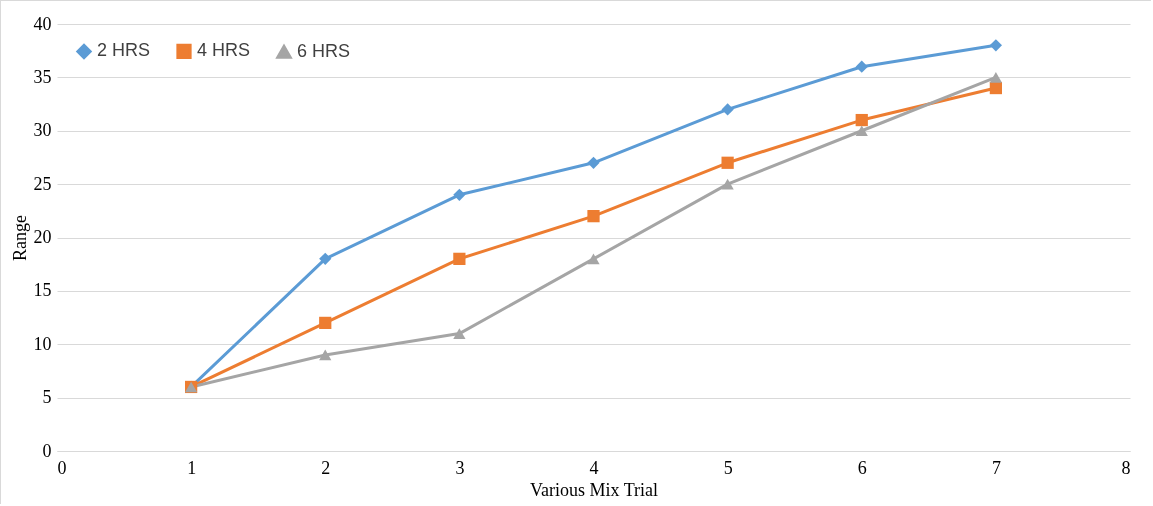 Image resolution: width=1153 pixels, height=506 pixels. I want to click on x-tick-label: 8, so click(1126, 467).